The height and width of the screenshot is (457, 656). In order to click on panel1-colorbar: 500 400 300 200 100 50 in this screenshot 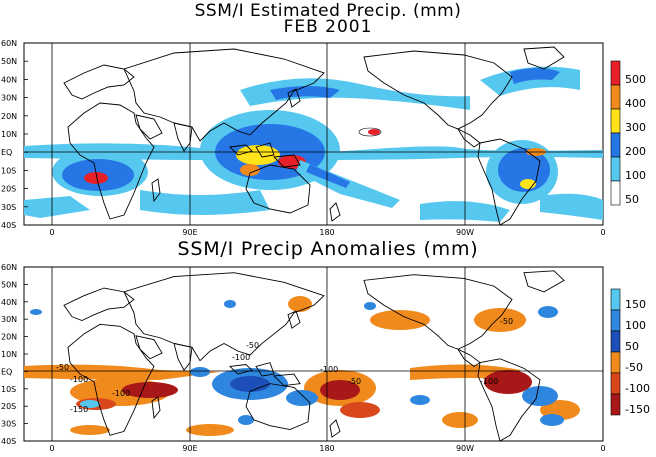, I will do `click(628, 133)`.